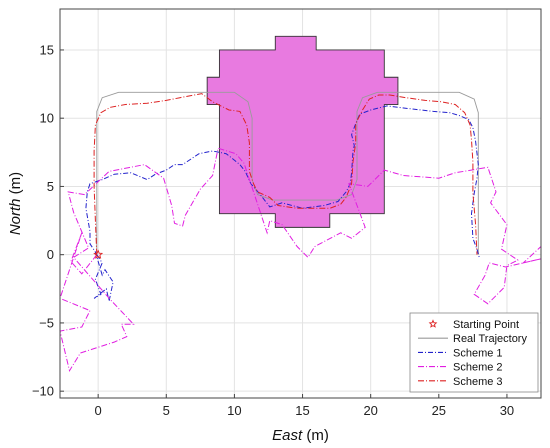 Image resolution: width=550 pixels, height=448 pixels. Describe the element at coordinates (439, 410) in the screenshot. I see `x-tick-label: 25` at that location.